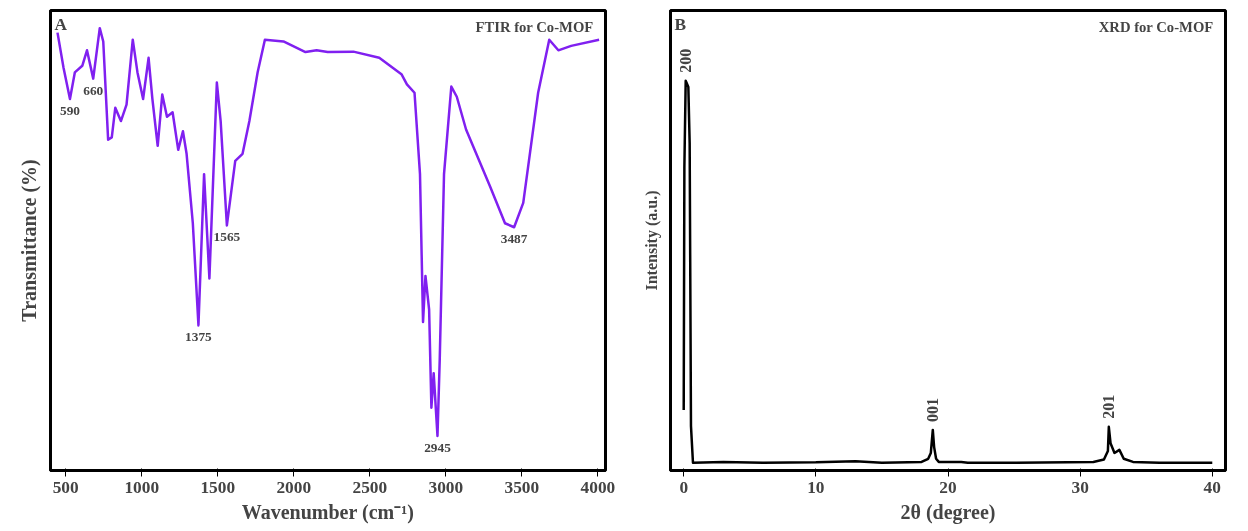 The height and width of the screenshot is (531, 1248). What do you see at coordinates (651, 240) in the screenshot?
I see `y-axis-title: Intensity (a.u.)` at bounding box center [651, 240].